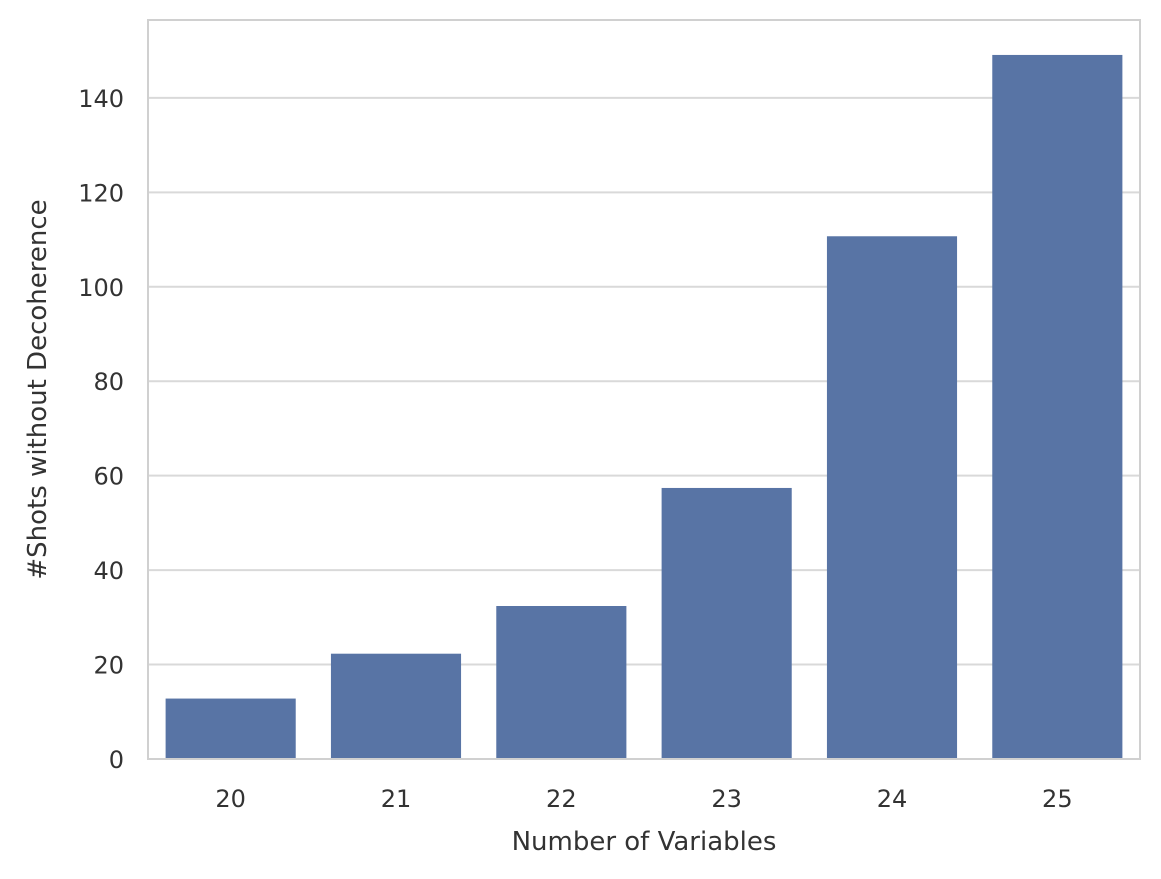 The height and width of the screenshot is (879, 1161). I want to click on y-tick-label: 20, so click(108, 666).